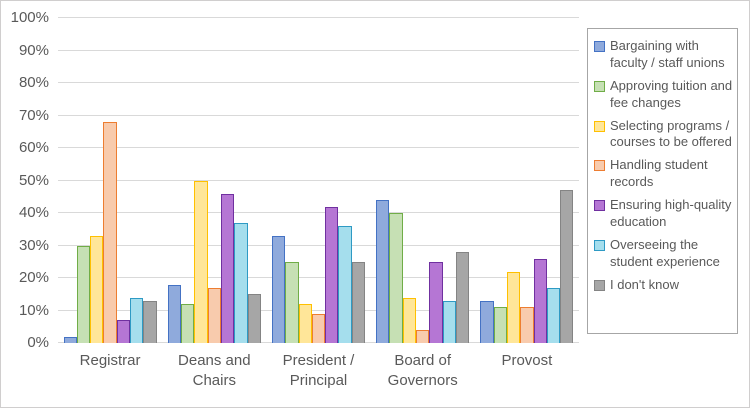 The width and height of the screenshot is (750, 408). What do you see at coordinates (38, 342) in the screenshot?
I see `y-tick-label: 0%` at bounding box center [38, 342].